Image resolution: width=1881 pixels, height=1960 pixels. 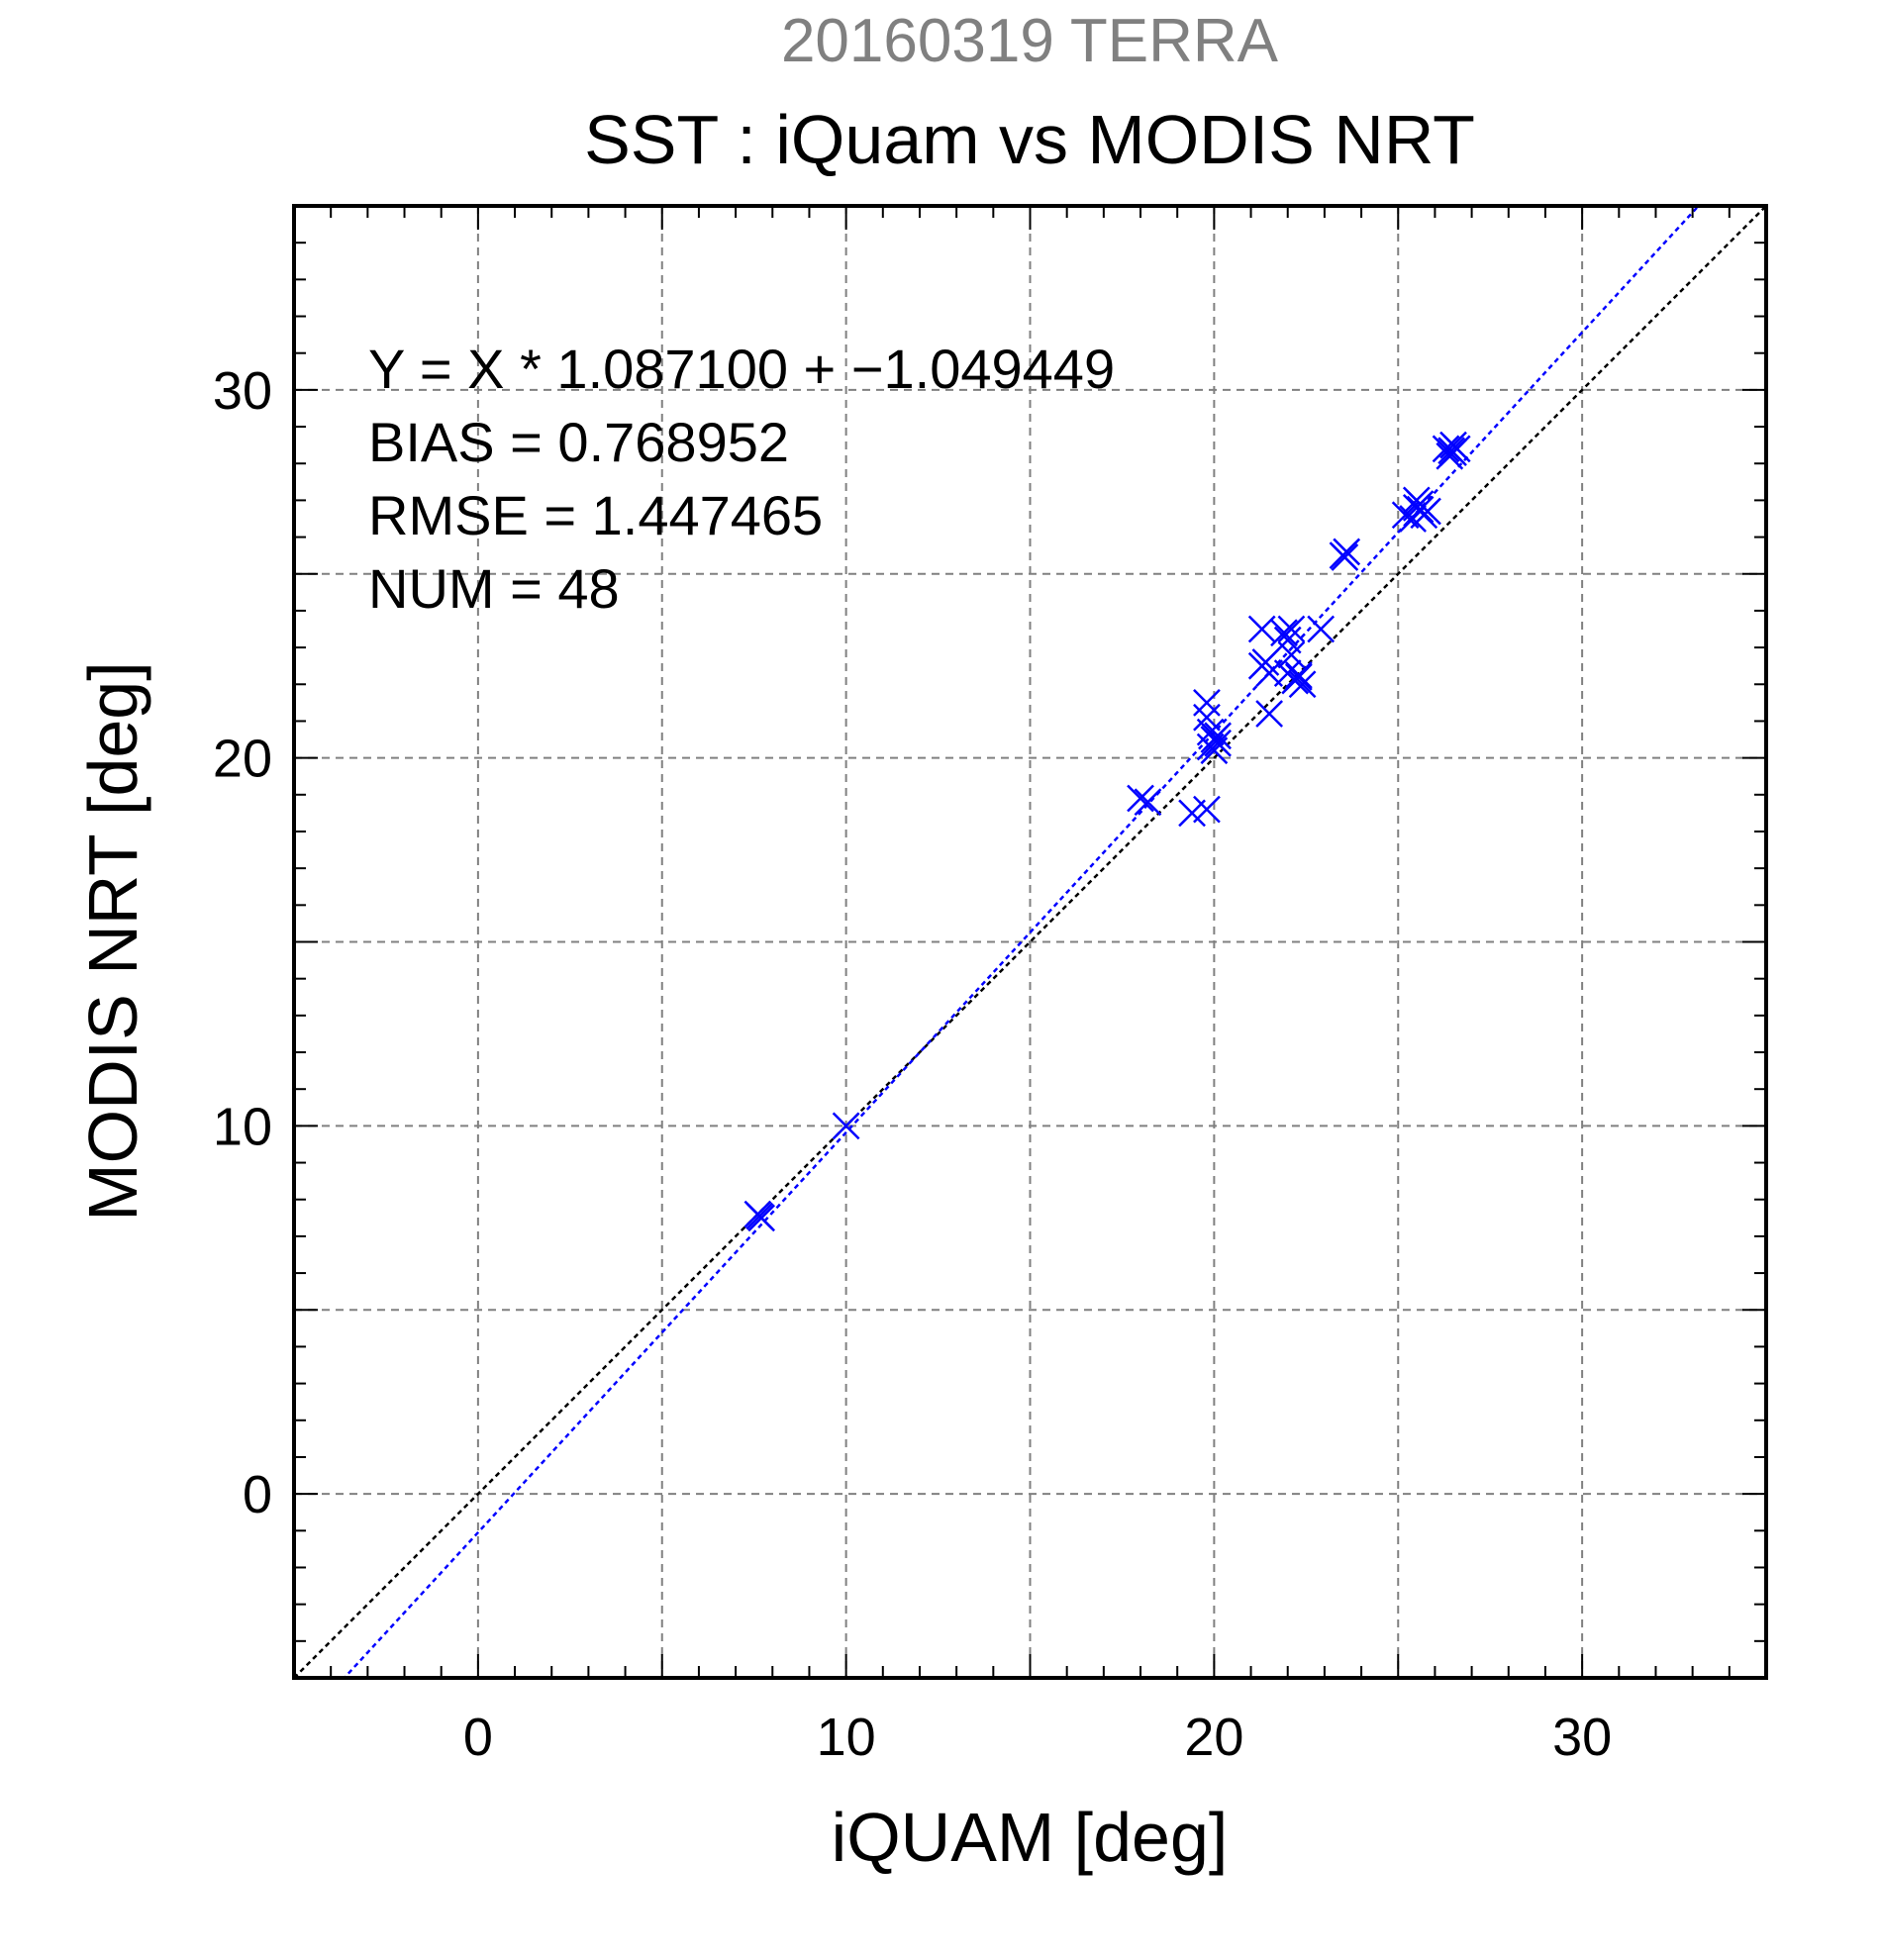 I want to click on rmse-label: RMSE = 1.447465, so click(x=595, y=515).